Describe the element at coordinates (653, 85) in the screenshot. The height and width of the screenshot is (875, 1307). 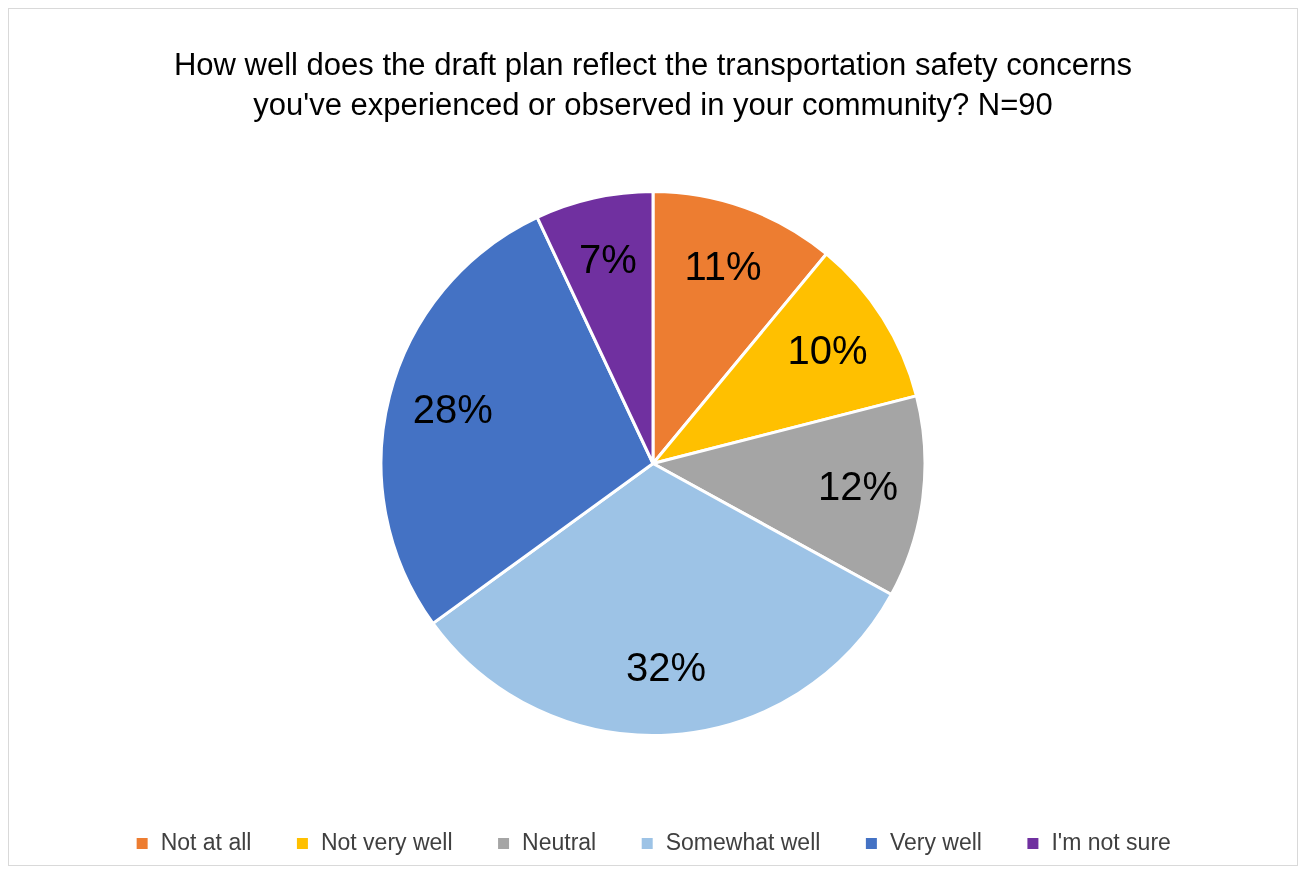
I see `chart-title: How well does the draft plan reflect the transportation safety concerns you've experienced or observed in your community? N=90` at that location.